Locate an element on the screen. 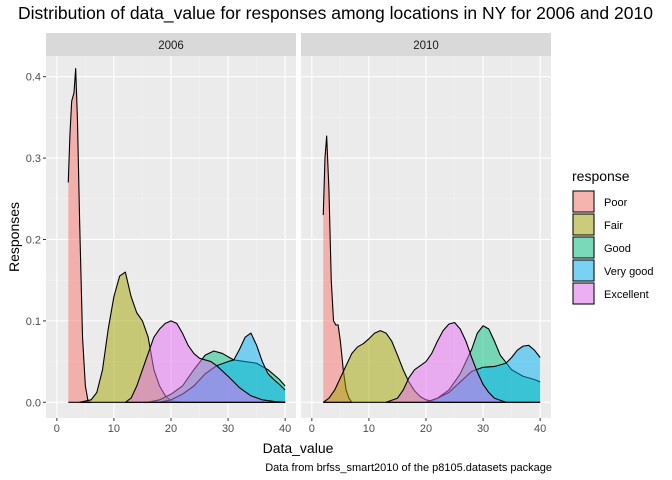 The width and height of the screenshot is (672, 480). legend-key-very-good is located at coordinates (583, 270).